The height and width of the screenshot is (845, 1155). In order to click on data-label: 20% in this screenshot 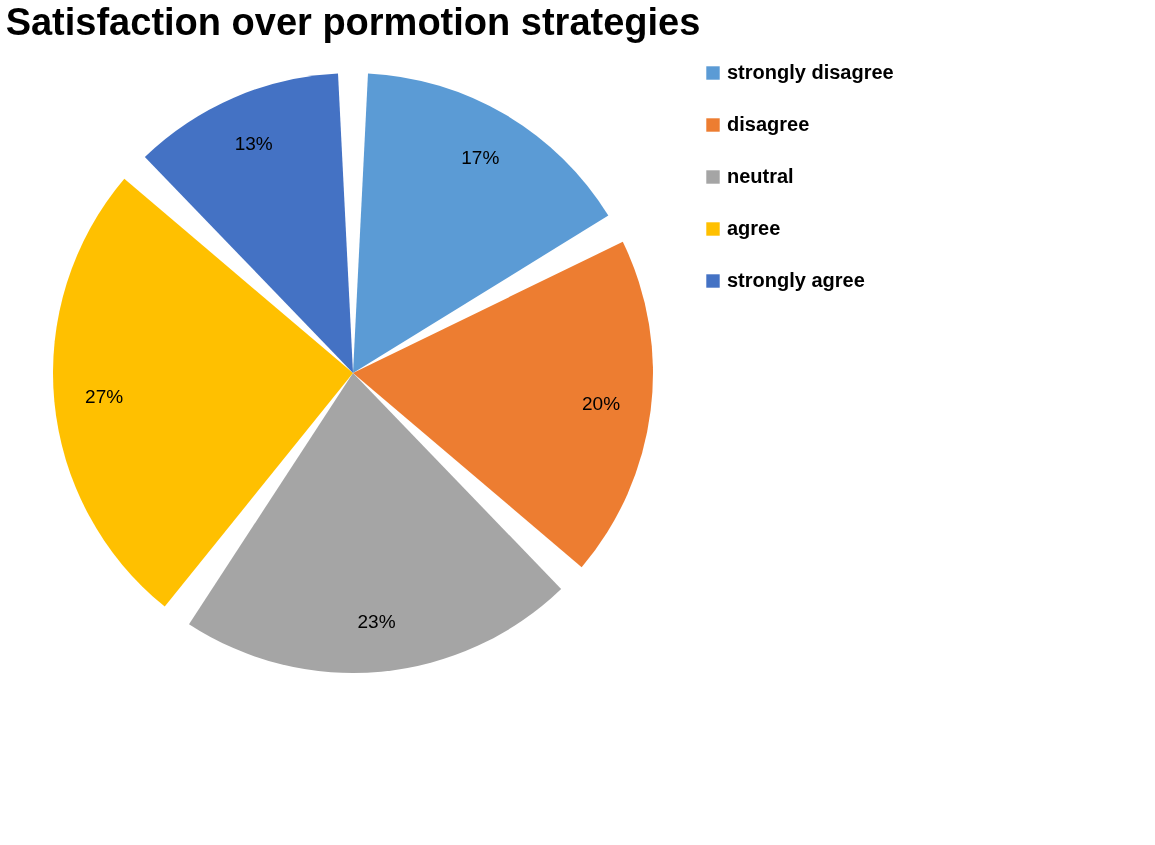, I will do `click(601, 404)`.